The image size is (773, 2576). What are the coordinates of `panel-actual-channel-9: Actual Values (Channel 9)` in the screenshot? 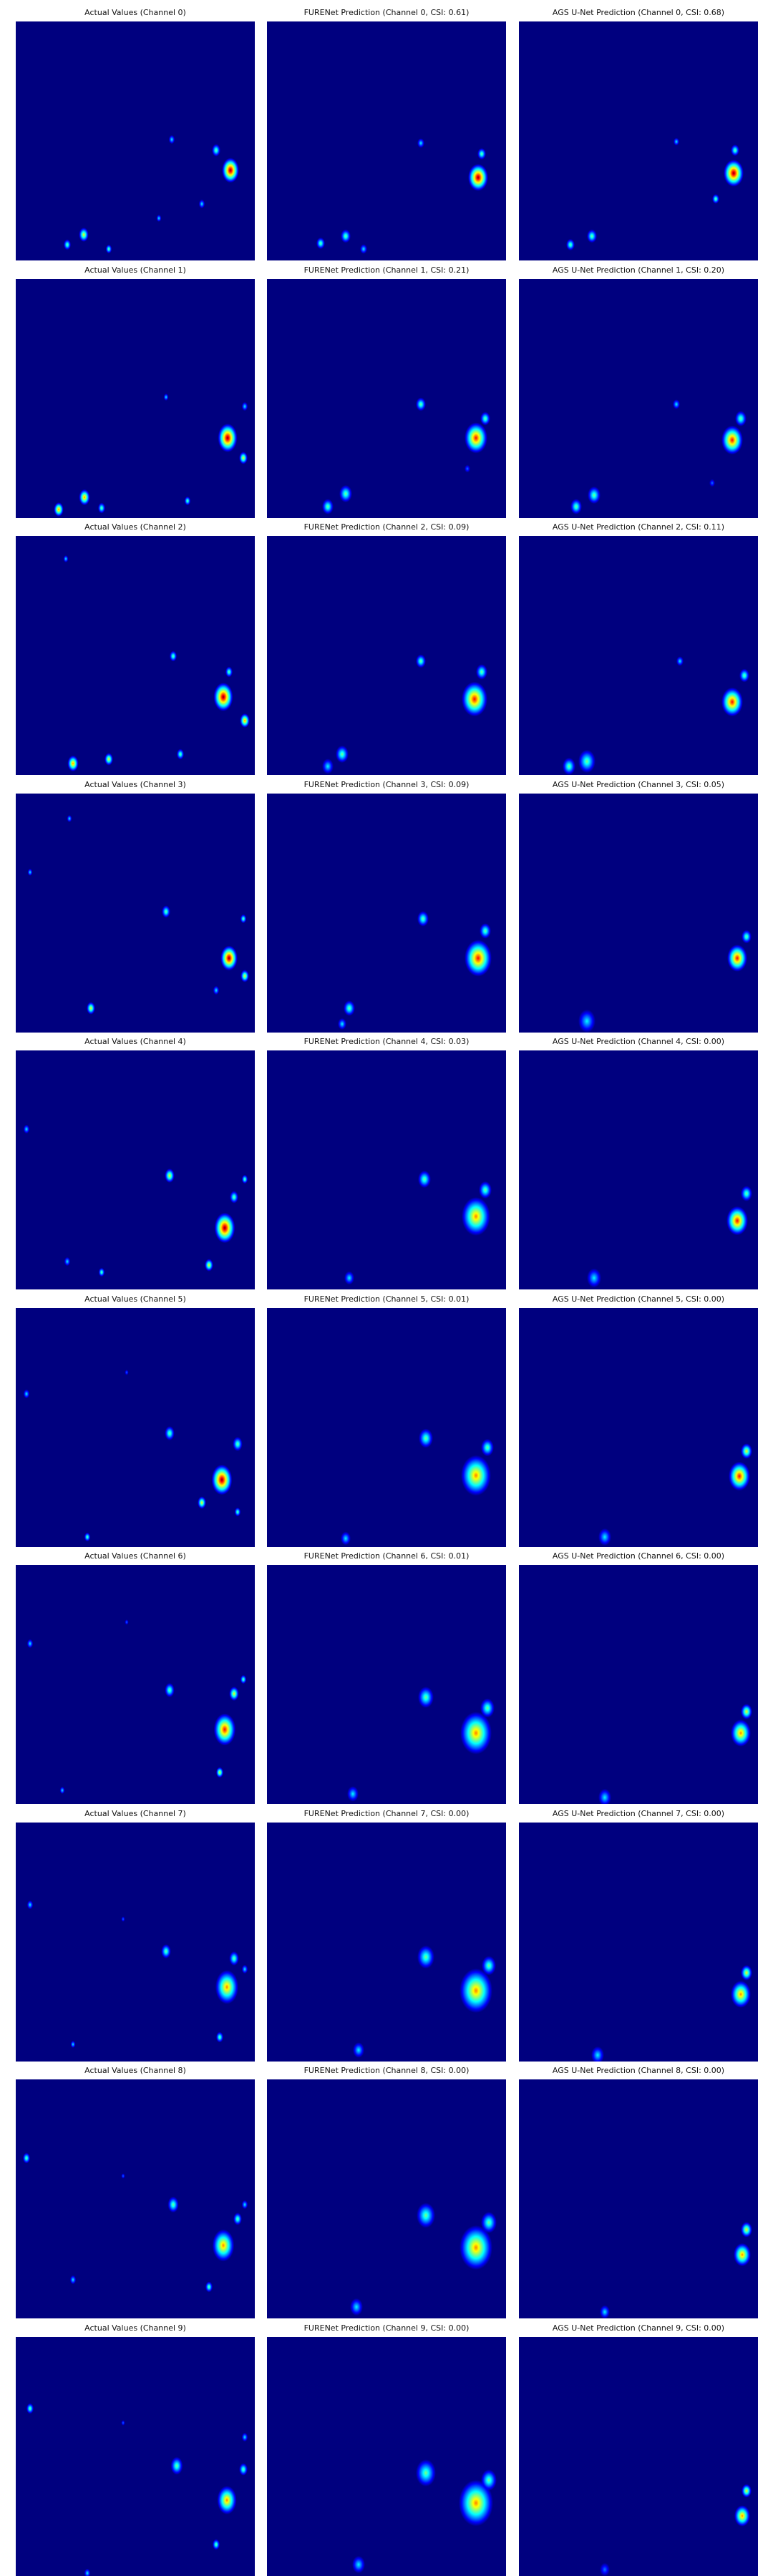 It's located at (135, 2447).